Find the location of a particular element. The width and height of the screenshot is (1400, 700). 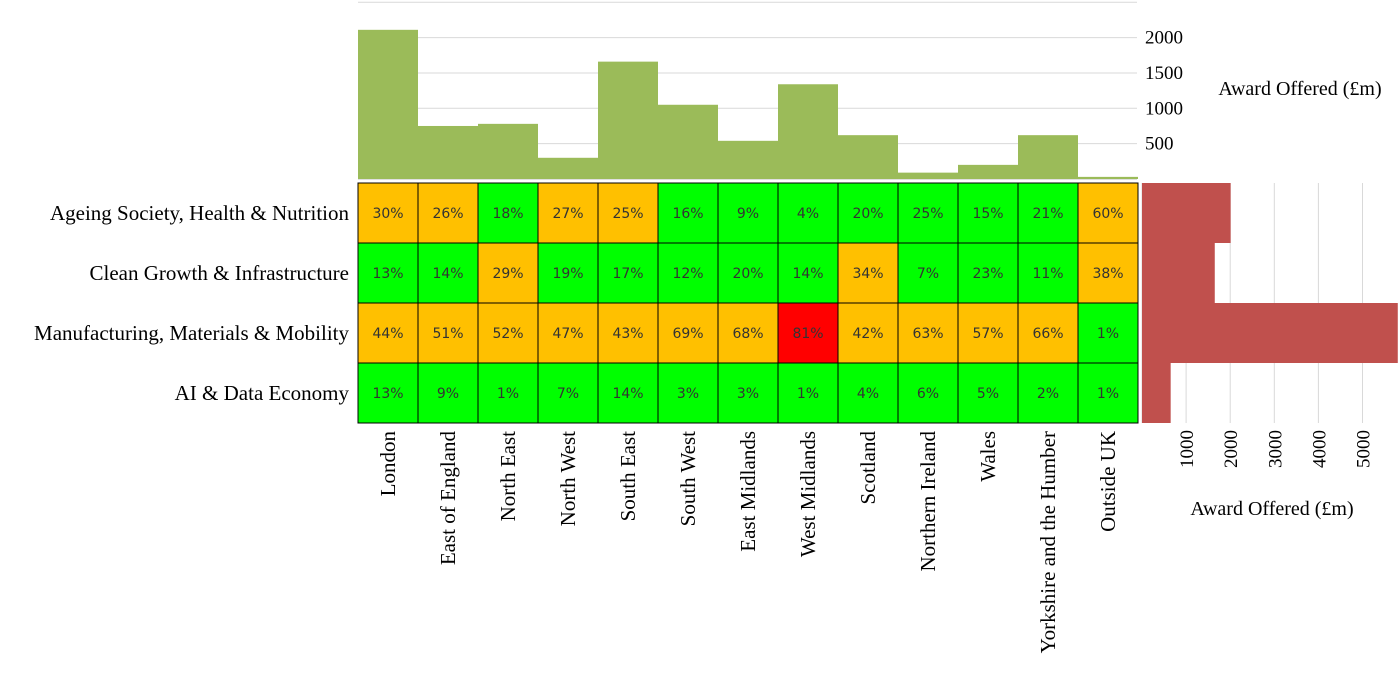

heatmap-cell-label: 27% is located at coordinates (567, 214).